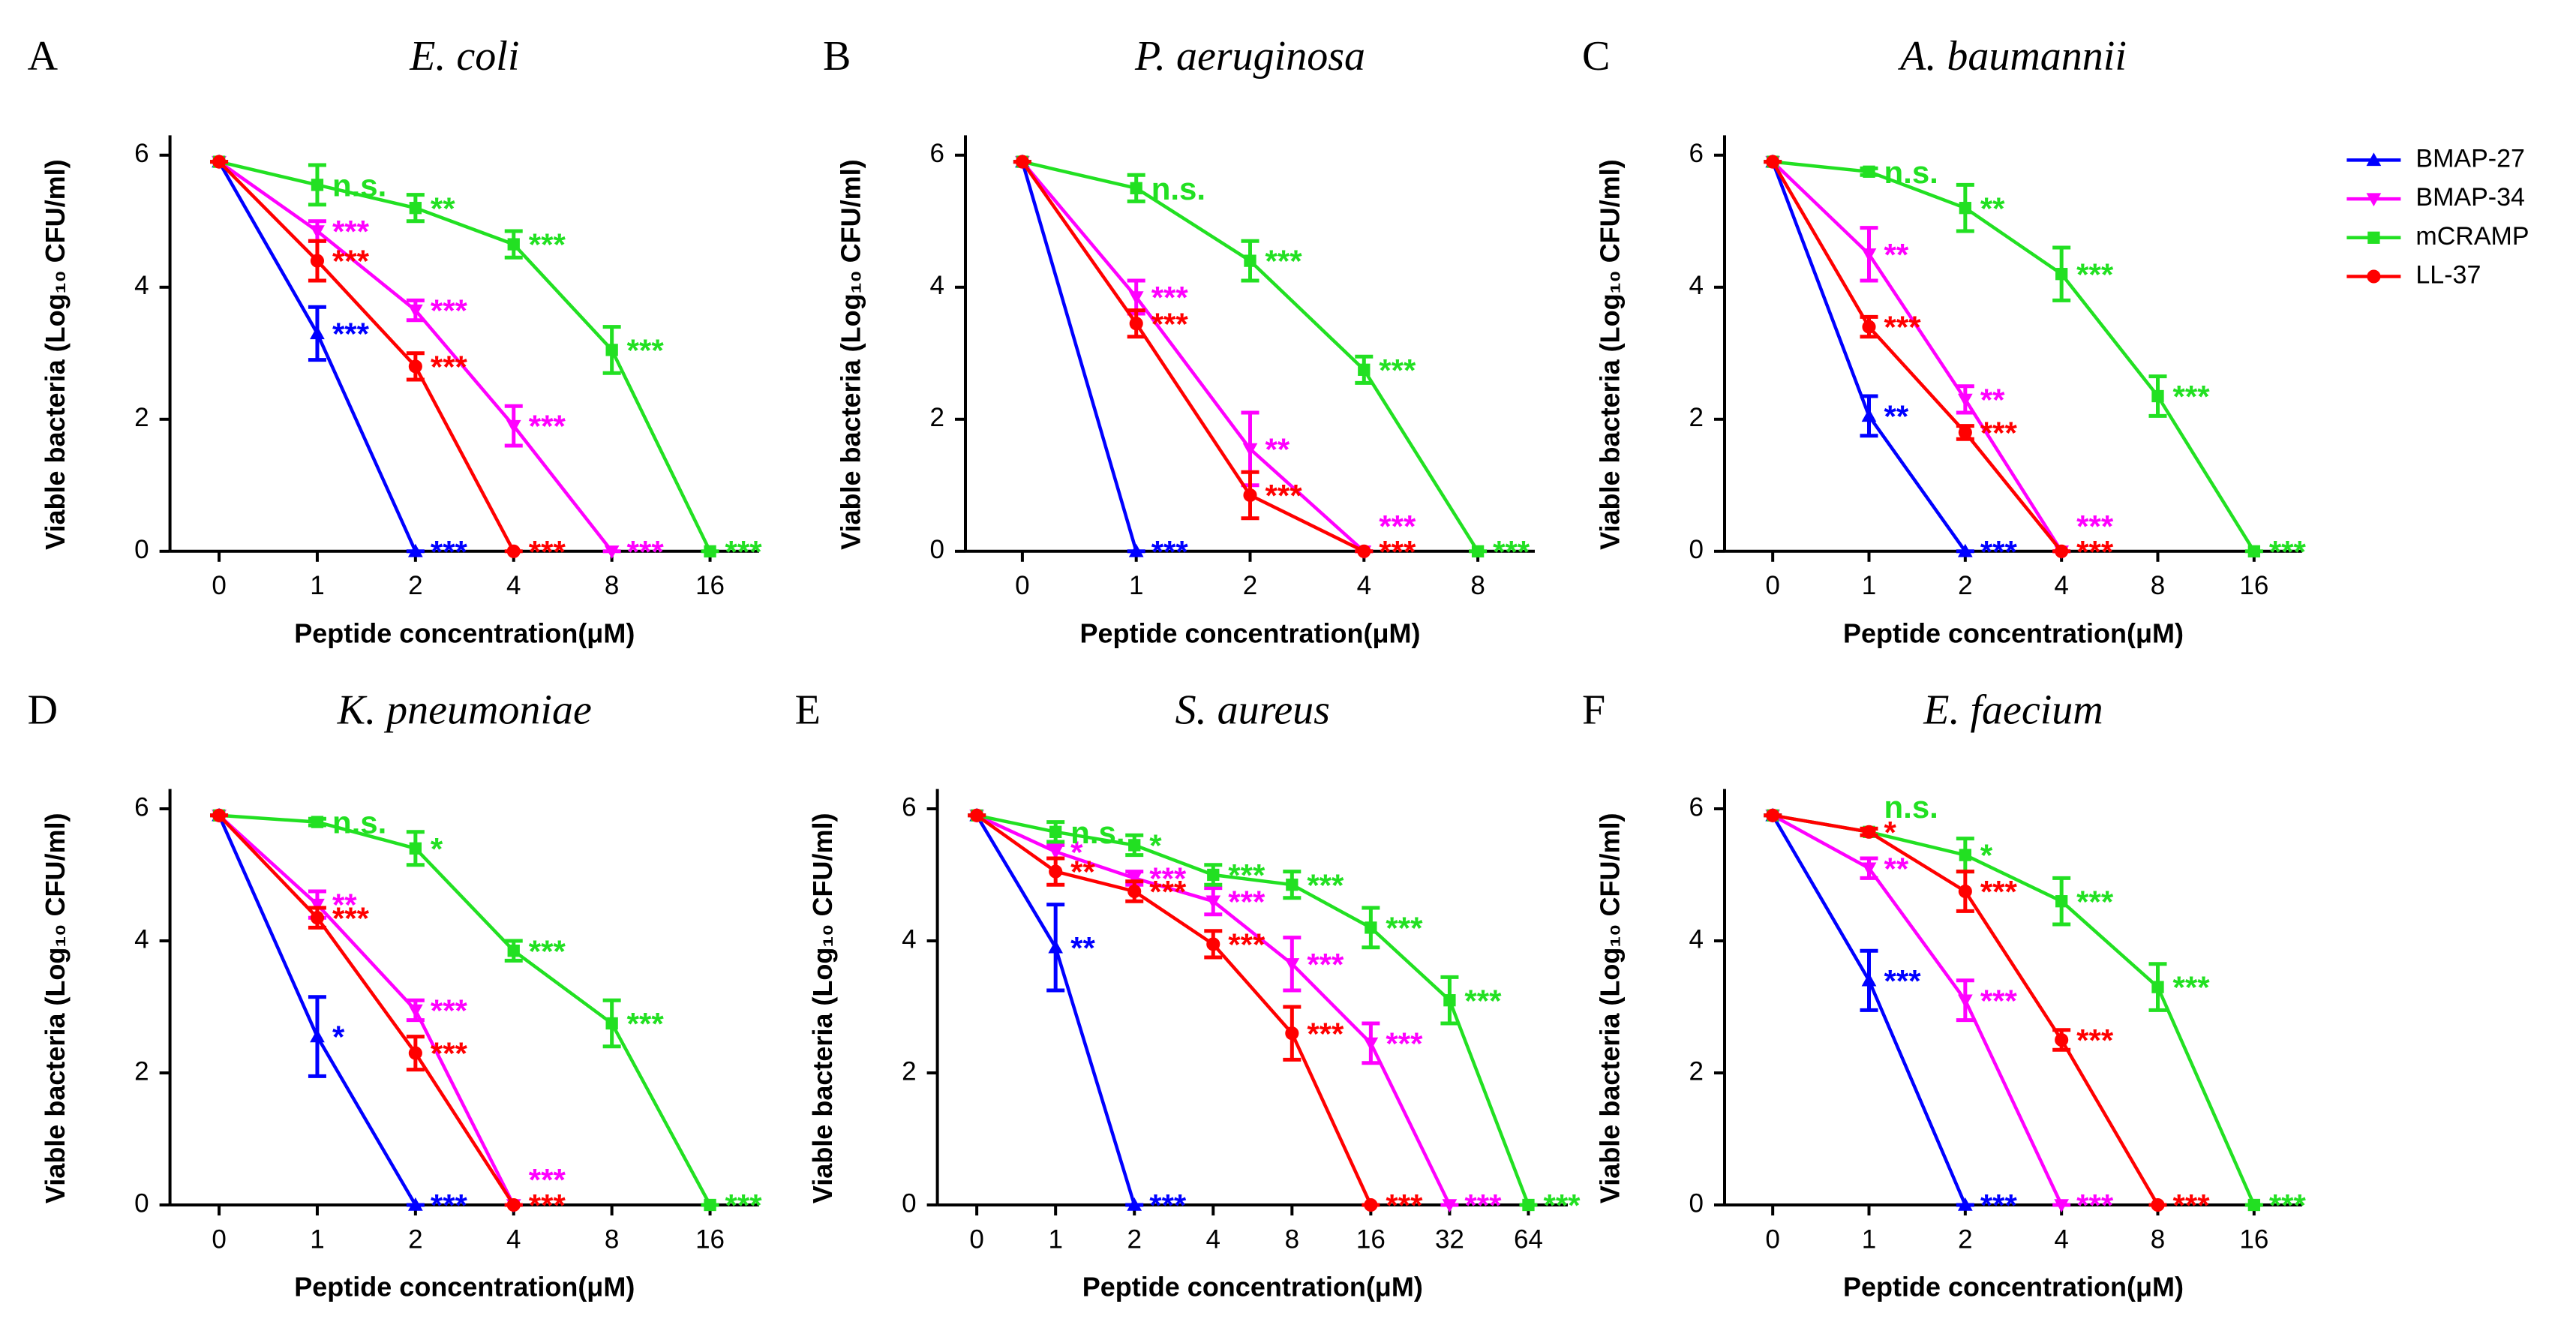 Image resolution: width=2576 pixels, height=1328 pixels. What do you see at coordinates (837, 56) in the screenshot?
I see `panel-label: B` at bounding box center [837, 56].